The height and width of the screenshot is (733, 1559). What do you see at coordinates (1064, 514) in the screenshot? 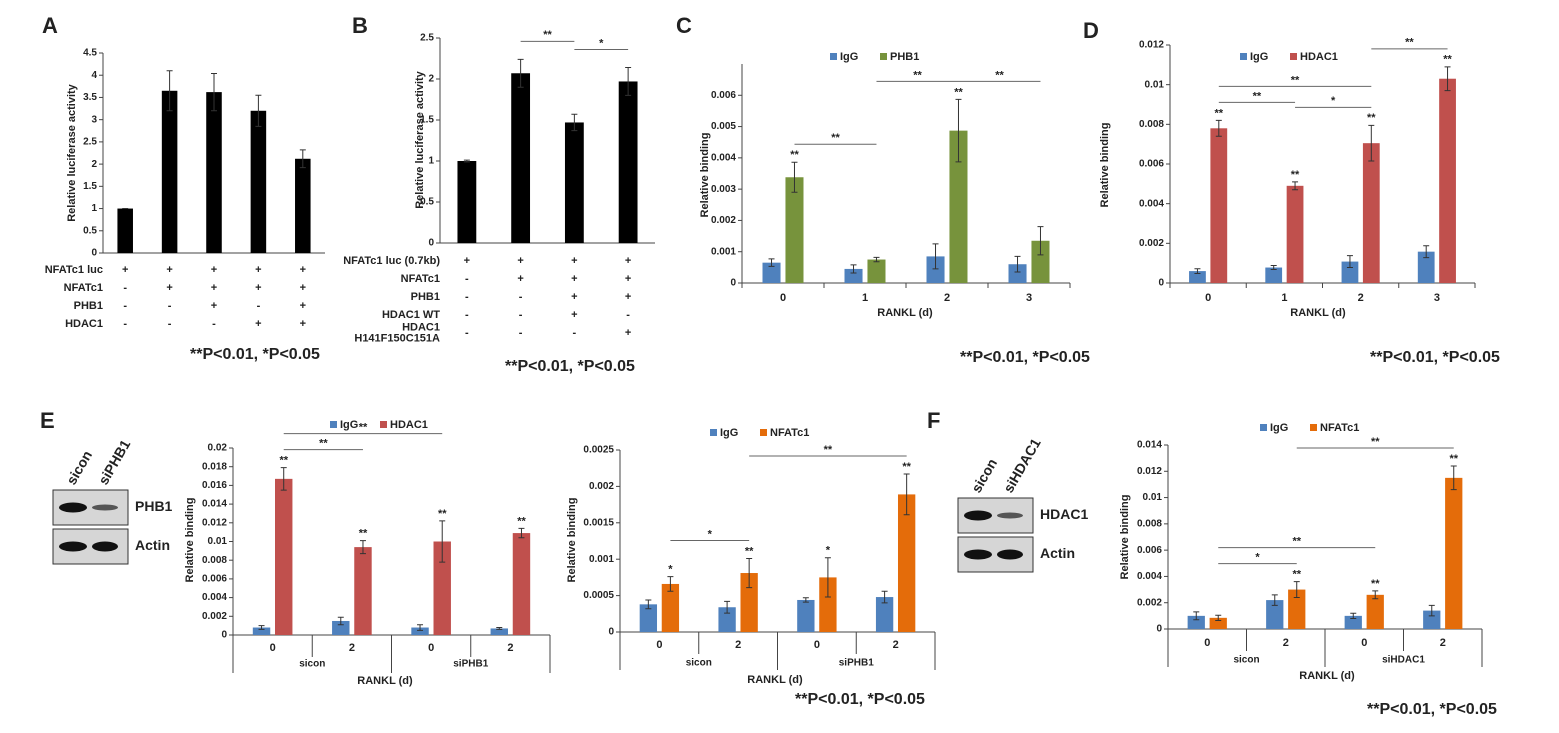
I see `band-label: HDAC1` at bounding box center [1064, 514].